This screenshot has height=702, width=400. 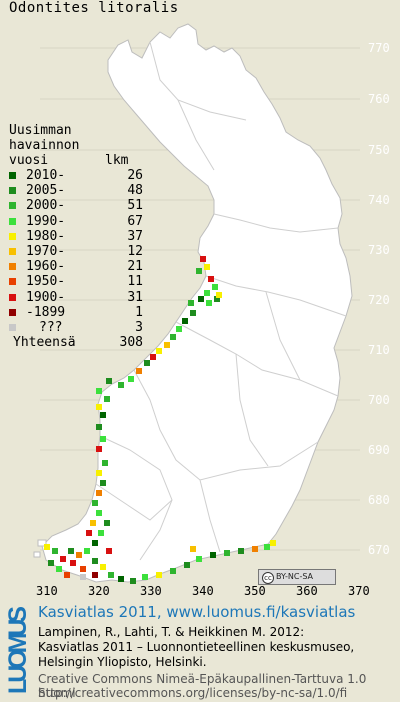 I want to click on y-tick-700: 700, so click(x=379, y=400).